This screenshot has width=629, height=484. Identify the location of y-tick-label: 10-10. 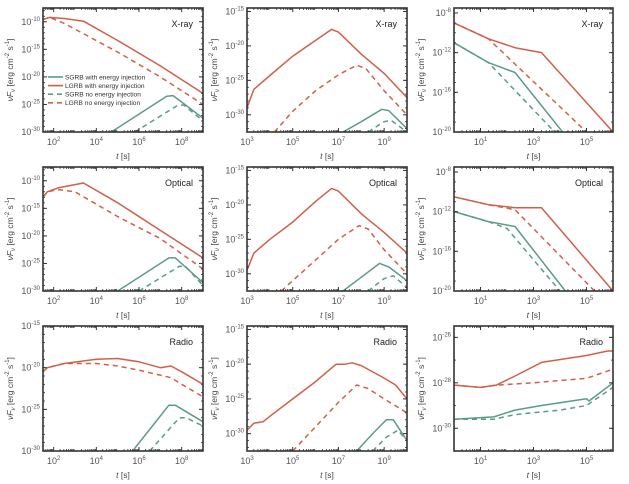
(30, 181).